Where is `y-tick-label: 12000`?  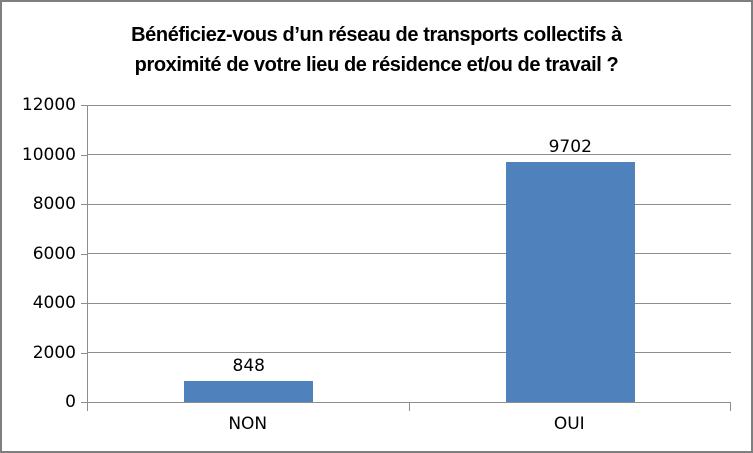 y-tick-label: 12000 is located at coordinates (48, 105).